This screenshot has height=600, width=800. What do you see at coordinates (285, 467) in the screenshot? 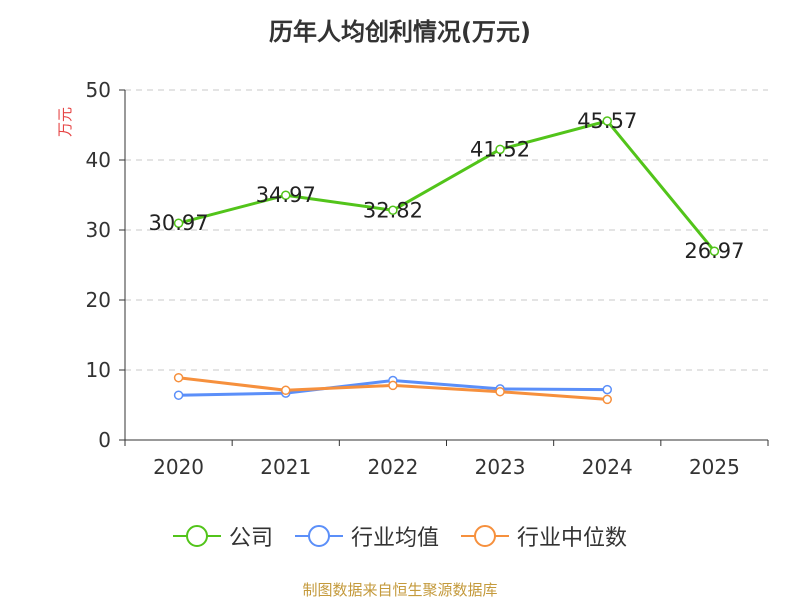
I see `x-tick-label: 2021` at bounding box center [285, 467].